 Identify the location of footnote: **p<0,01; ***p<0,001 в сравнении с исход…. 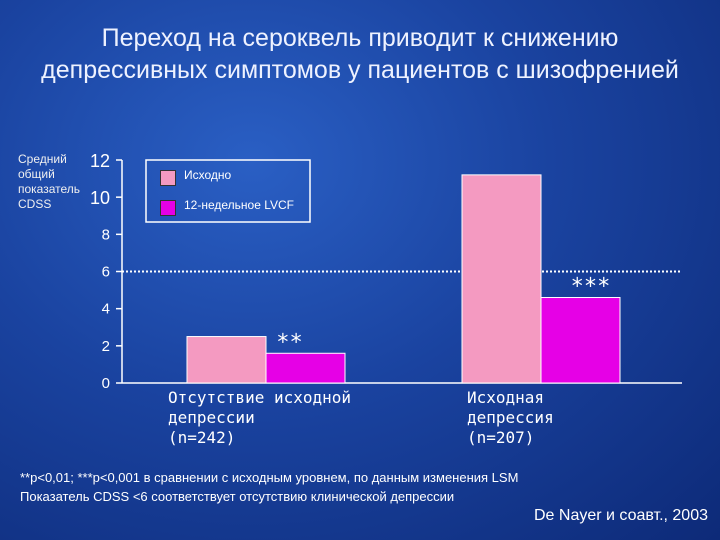
(365, 487).